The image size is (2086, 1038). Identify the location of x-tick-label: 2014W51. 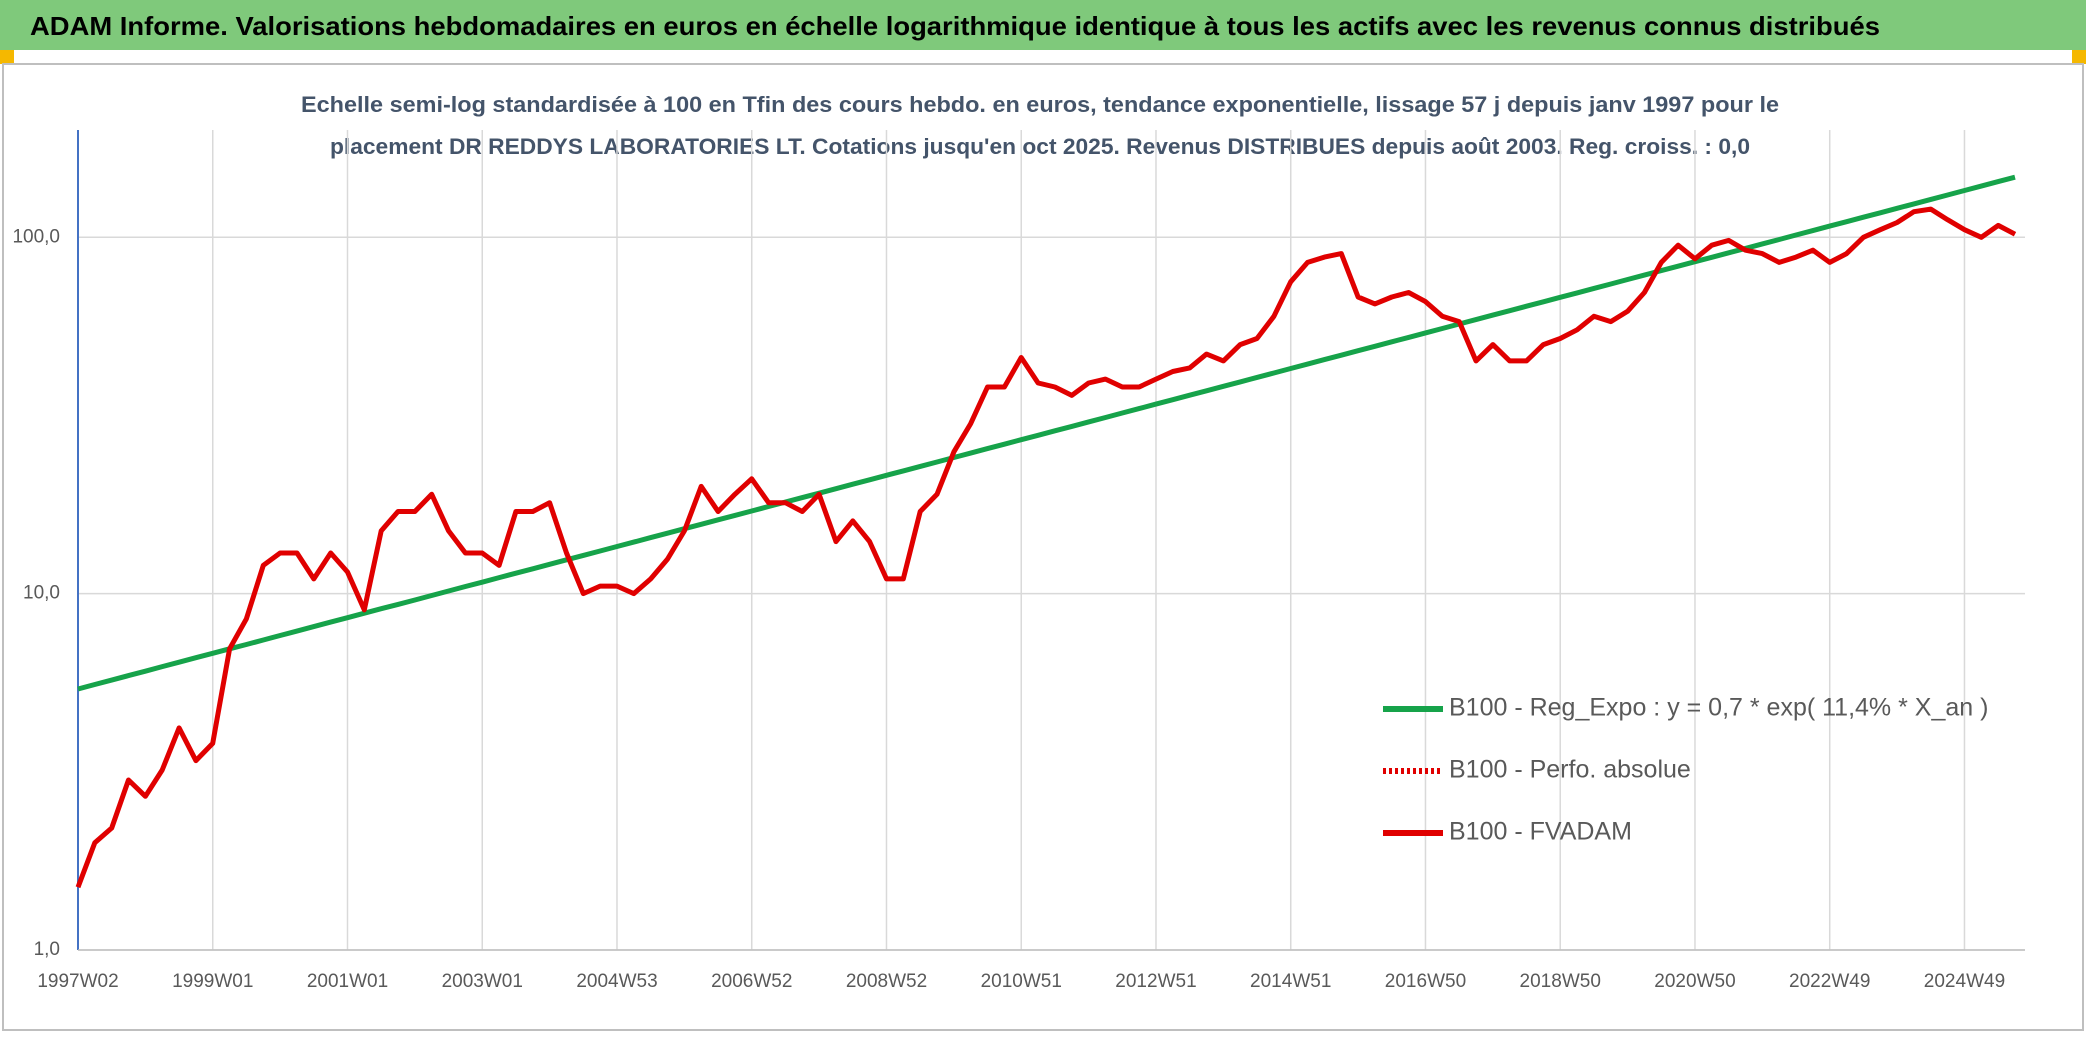
(1290, 981).